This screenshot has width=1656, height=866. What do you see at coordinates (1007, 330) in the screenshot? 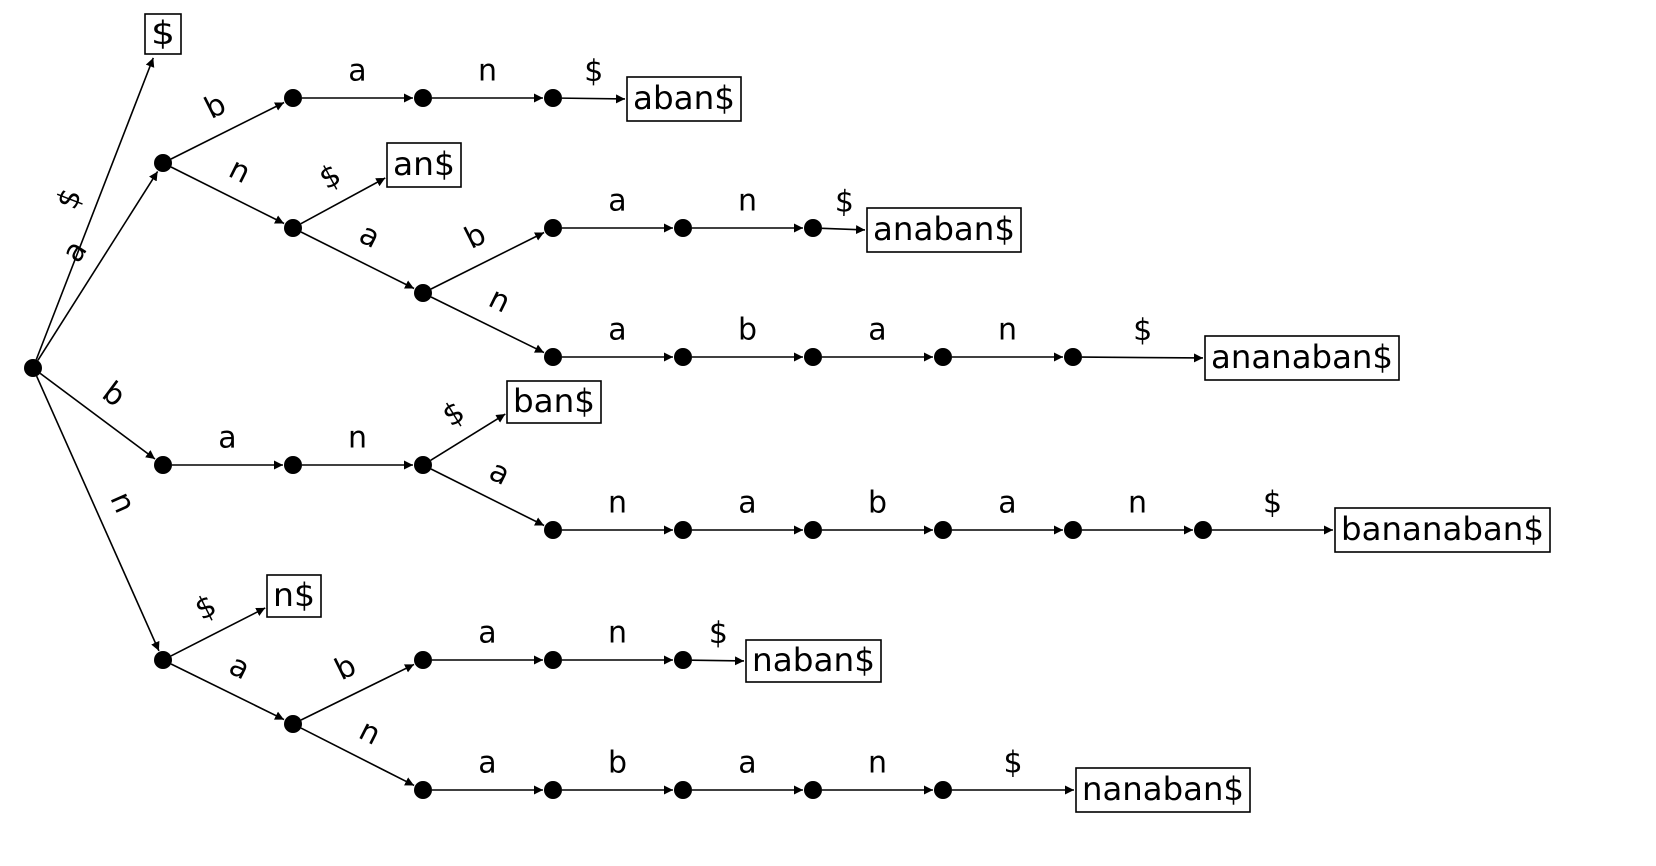
I see `edge-label-ananaba-ananaban: n` at bounding box center [1007, 330].